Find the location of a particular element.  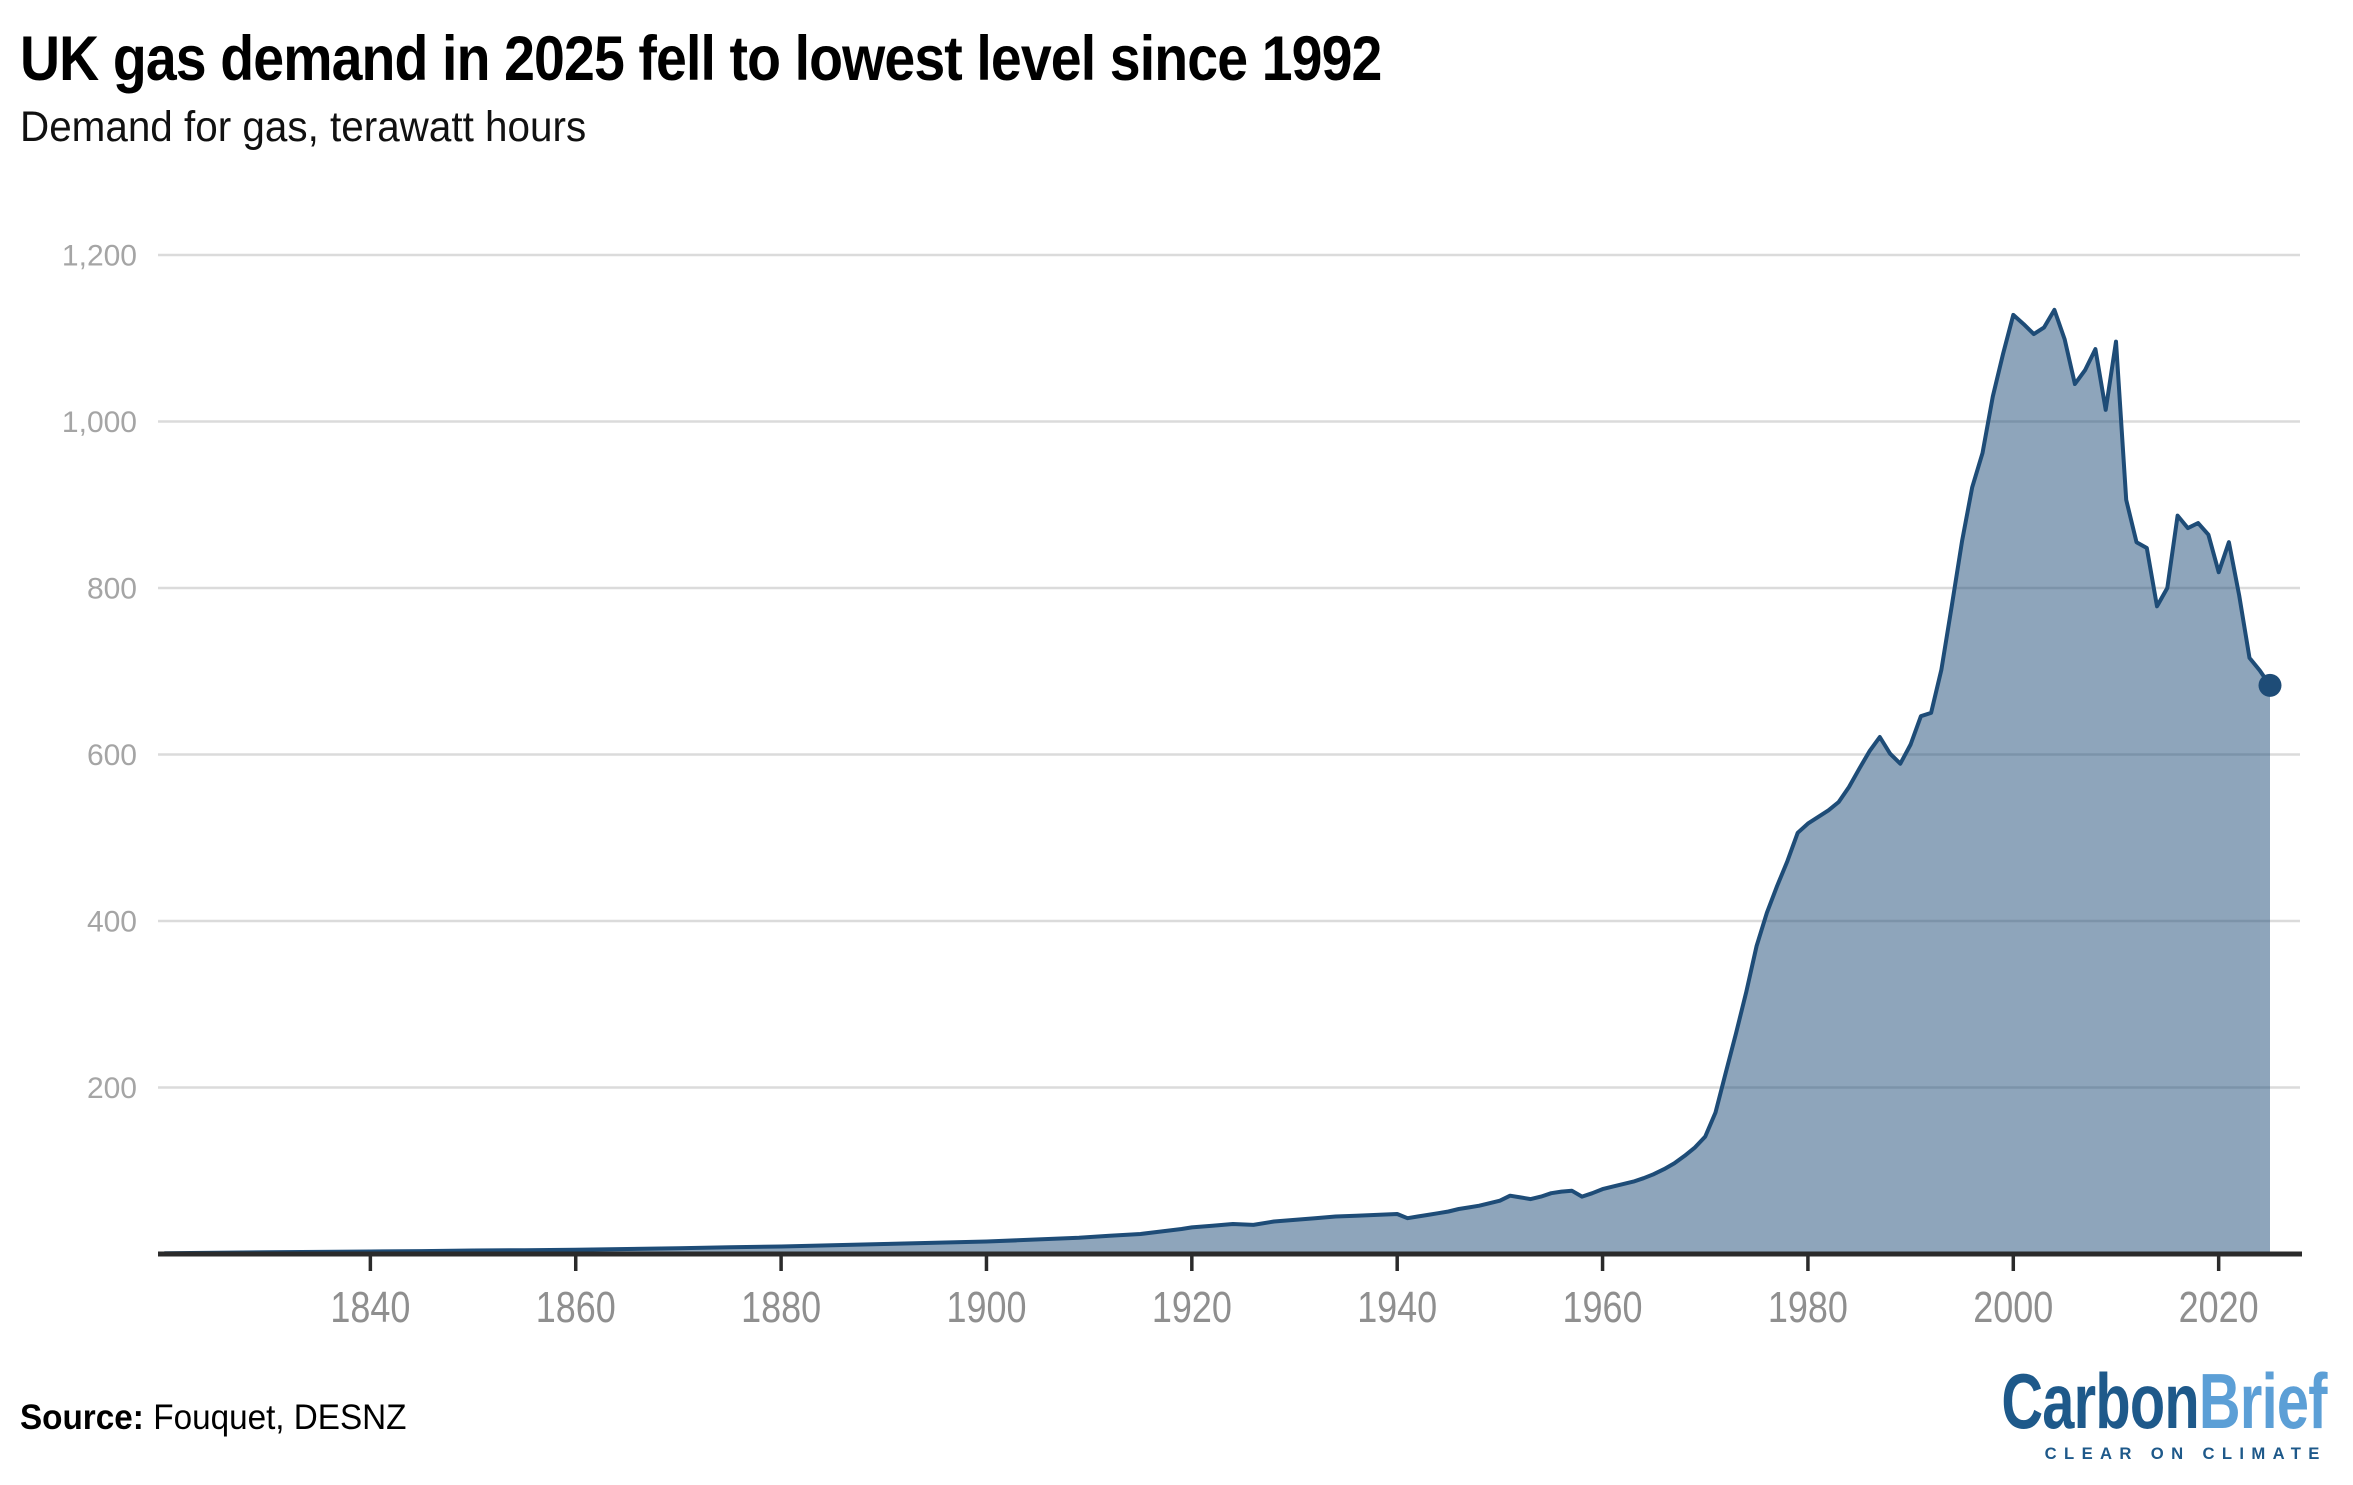

y-axis-label: 600 is located at coordinates (112, 755).